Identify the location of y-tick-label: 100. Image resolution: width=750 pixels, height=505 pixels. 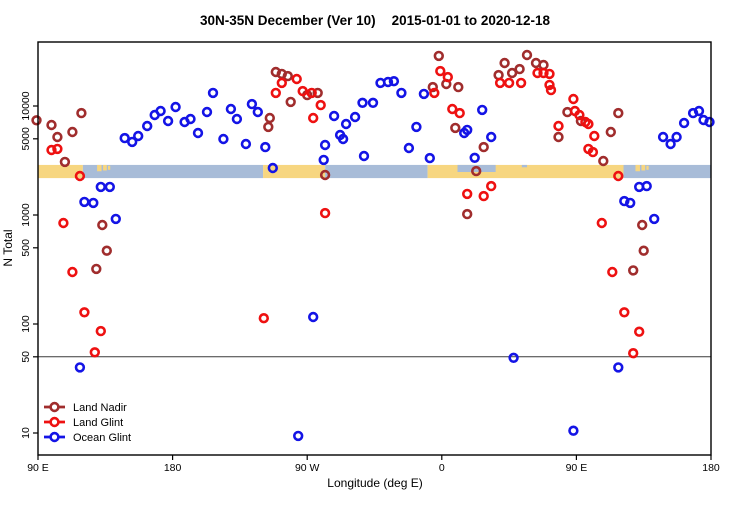
(26, 324).